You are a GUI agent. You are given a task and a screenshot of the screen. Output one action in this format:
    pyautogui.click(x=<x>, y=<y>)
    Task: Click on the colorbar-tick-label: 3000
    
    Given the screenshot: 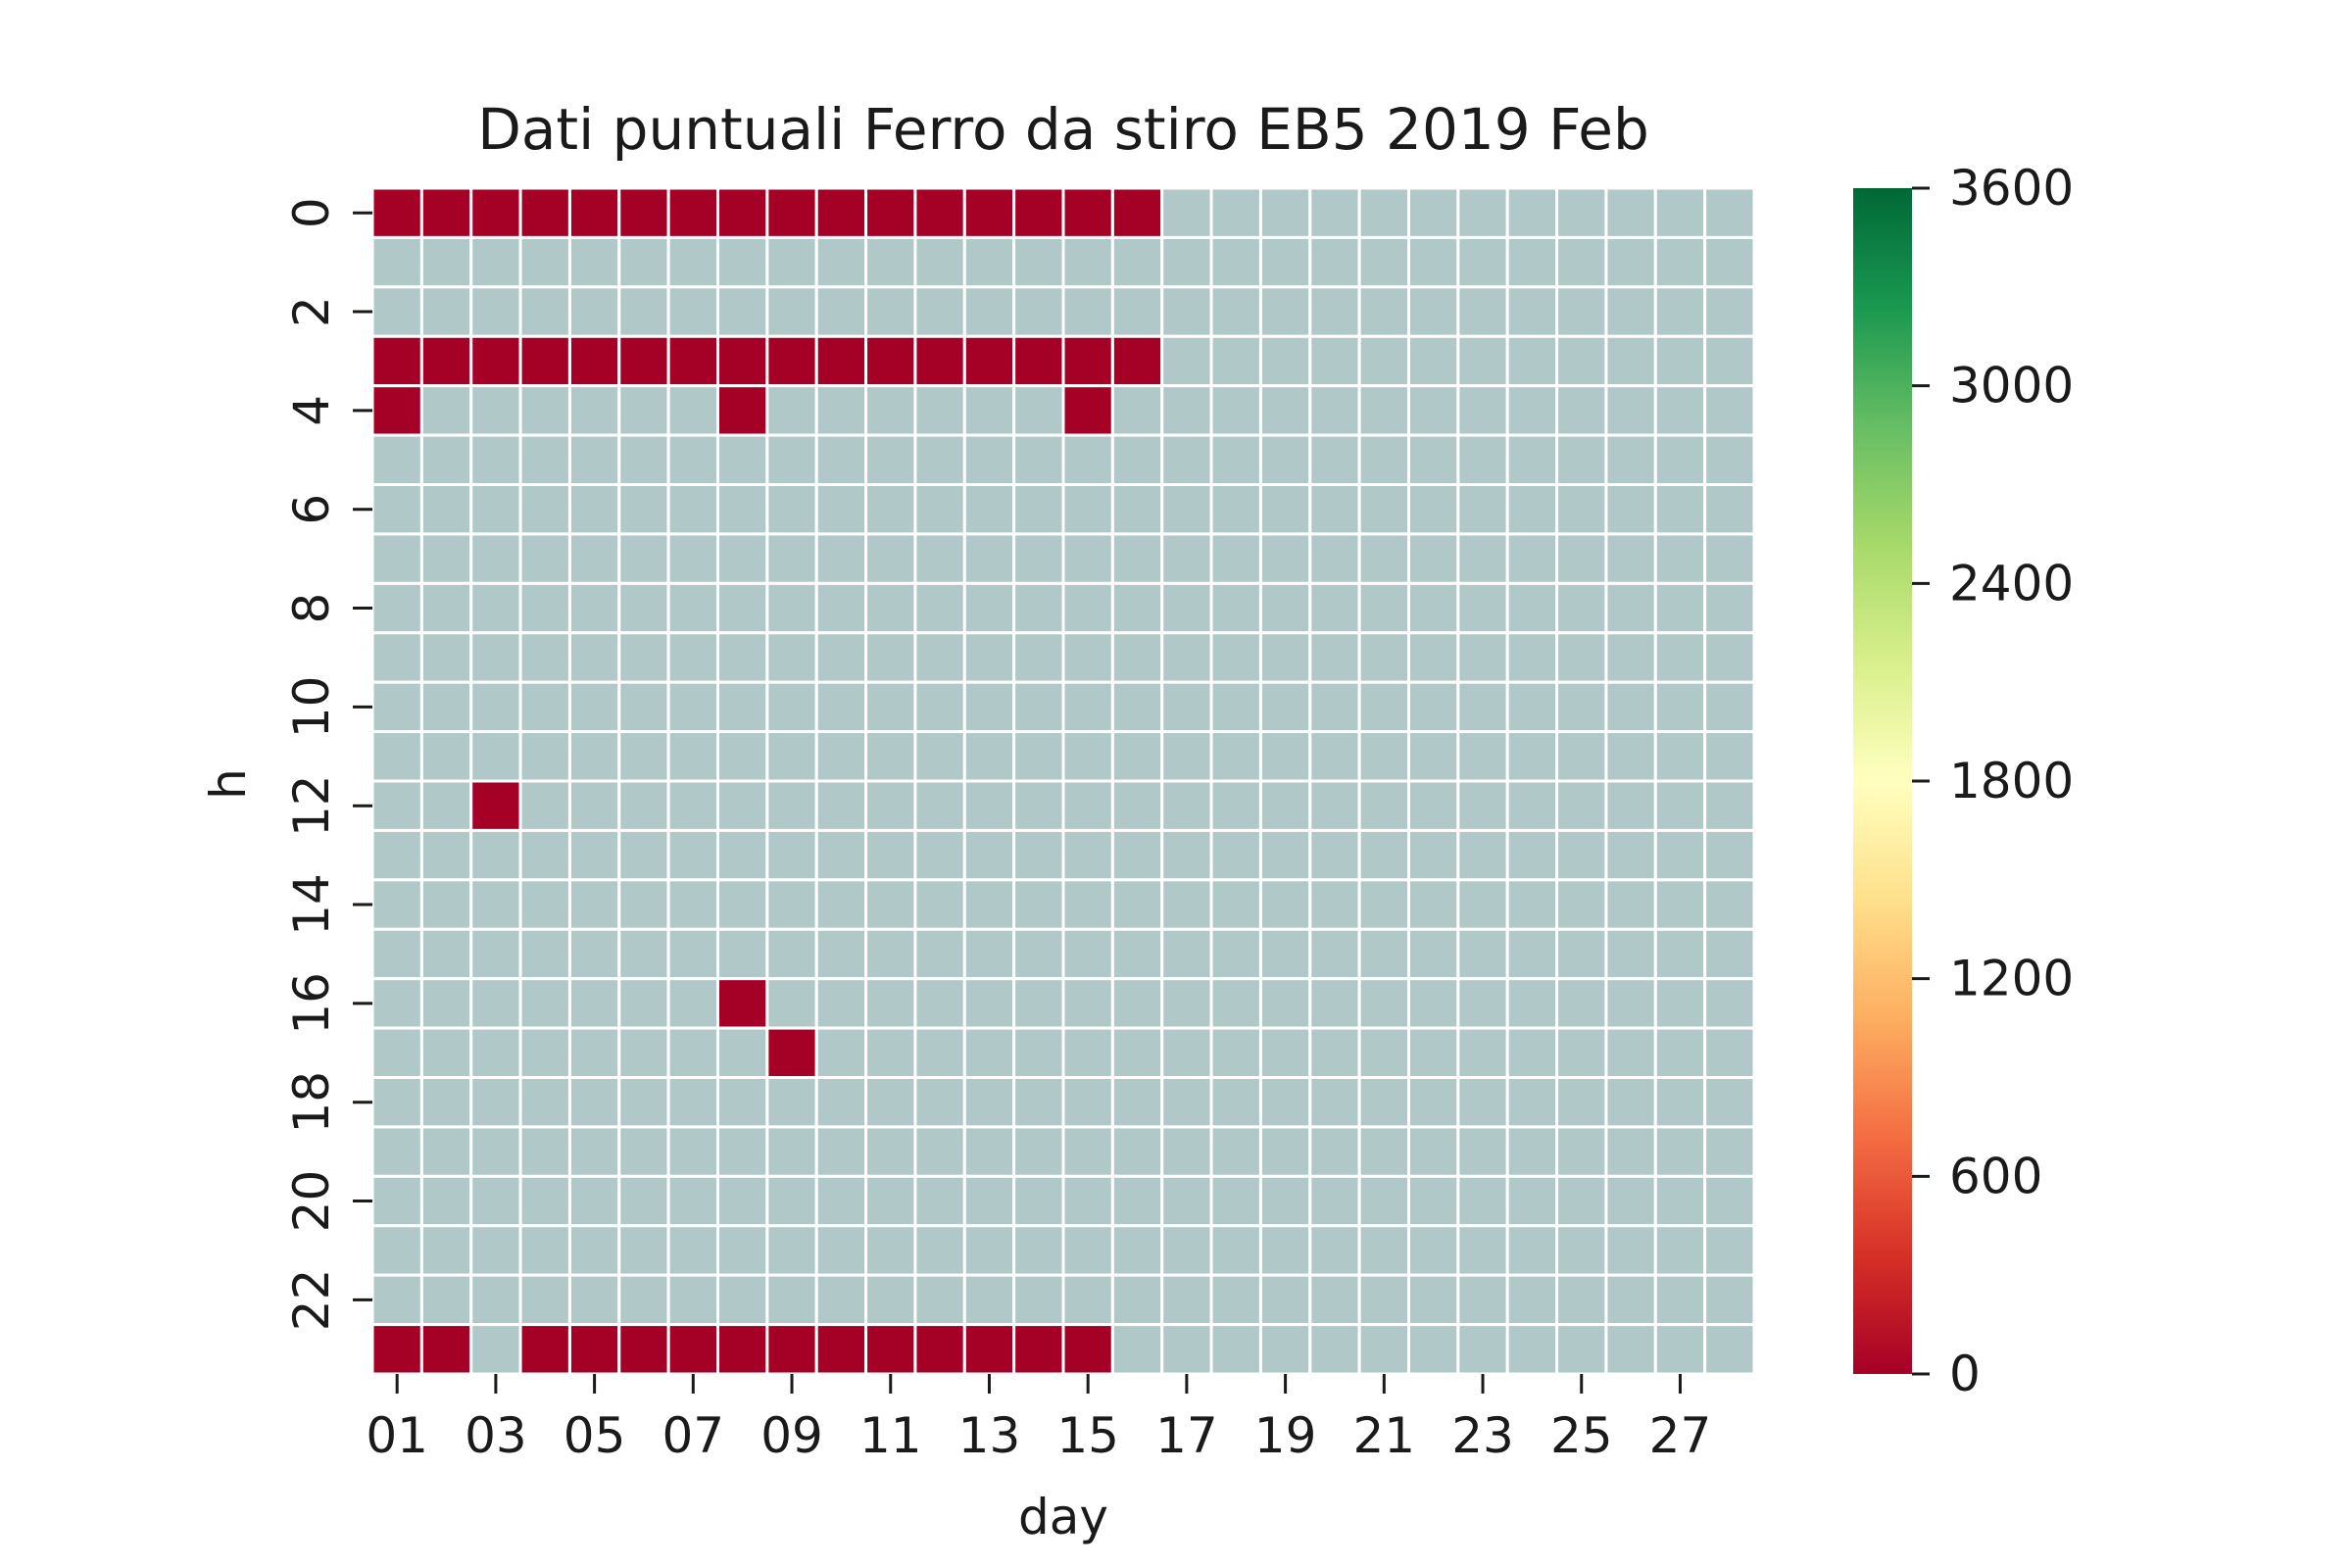 What is the action you would take?
    pyautogui.click(x=2011, y=386)
    